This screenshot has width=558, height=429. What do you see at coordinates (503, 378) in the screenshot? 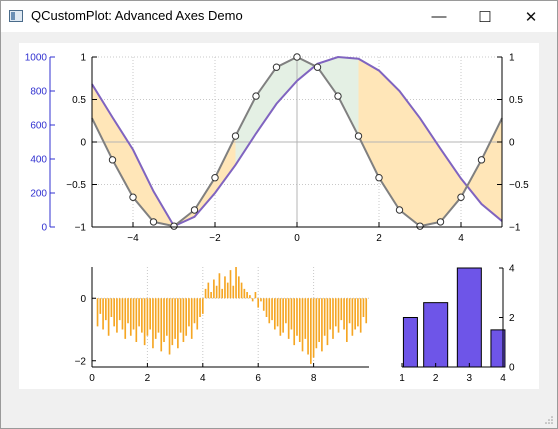
I see `bar-x-tick-label: 4` at bounding box center [503, 378].